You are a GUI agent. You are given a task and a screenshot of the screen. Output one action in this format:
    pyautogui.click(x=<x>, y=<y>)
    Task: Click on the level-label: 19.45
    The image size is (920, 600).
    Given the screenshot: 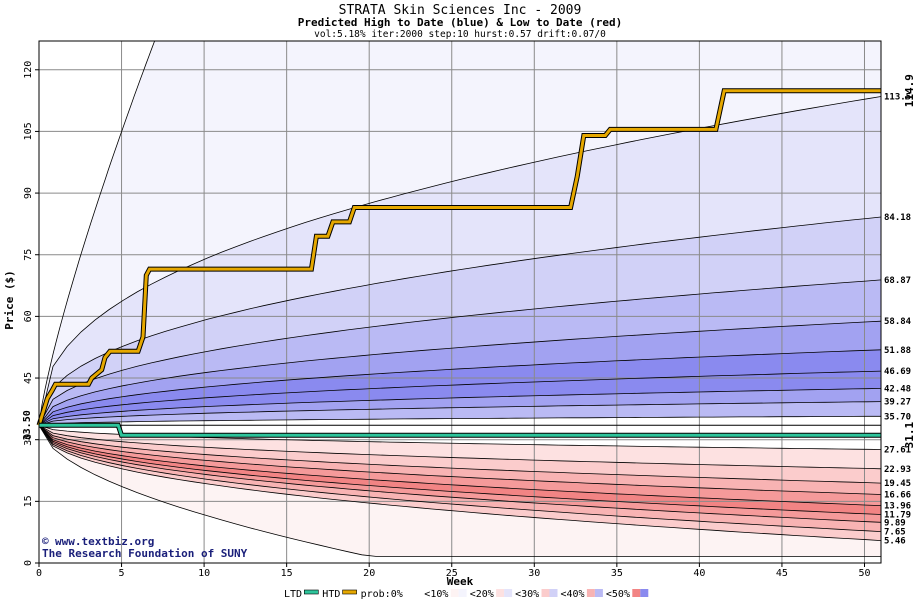 What is the action you would take?
    pyautogui.click(x=897, y=484)
    